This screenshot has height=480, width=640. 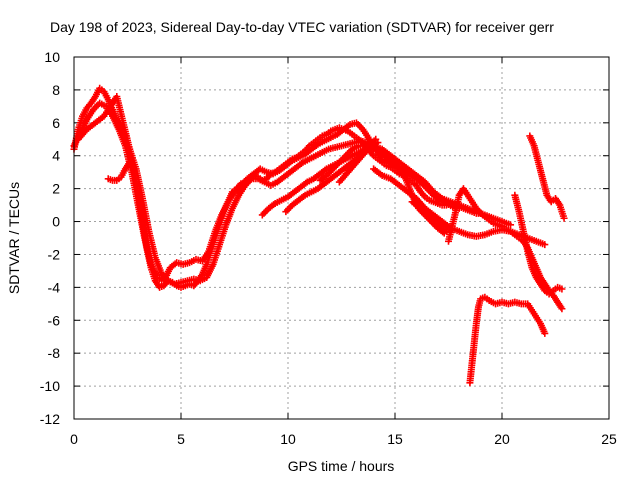 I want to click on y-tick-label: 4, so click(x=56, y=156).